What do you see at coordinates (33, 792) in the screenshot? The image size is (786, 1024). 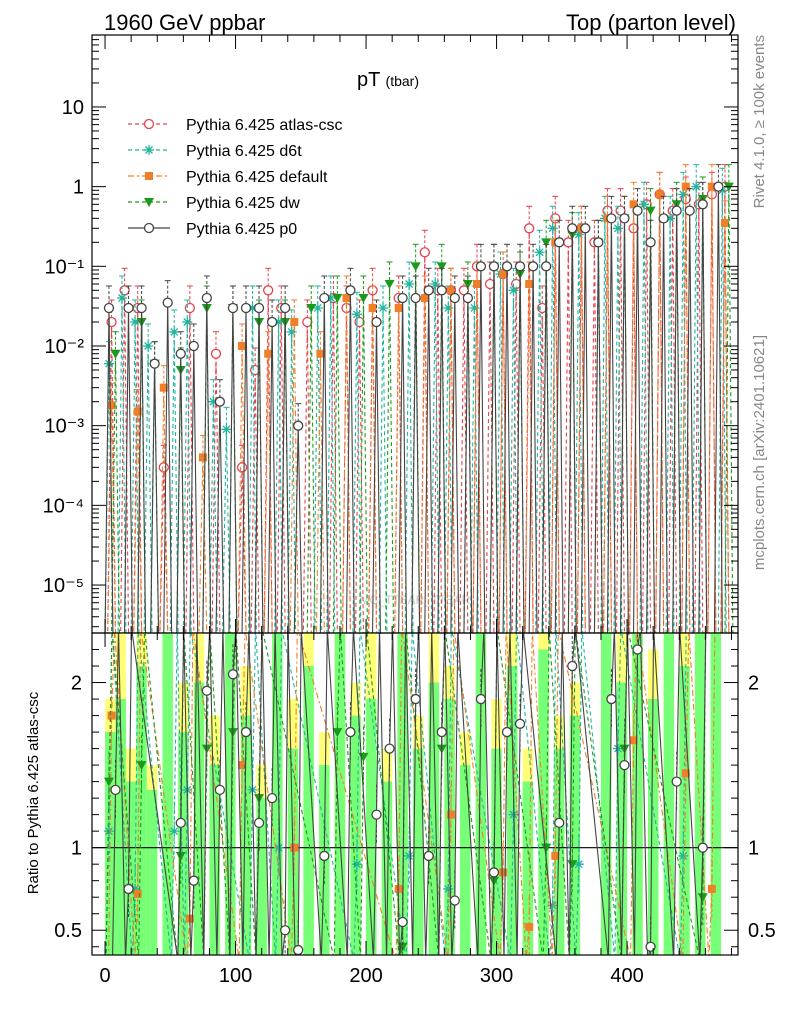 I see `ratio-ylabel: Ratio to Pythia 6.425 atlas-csc` at bounding box center [33, 792].